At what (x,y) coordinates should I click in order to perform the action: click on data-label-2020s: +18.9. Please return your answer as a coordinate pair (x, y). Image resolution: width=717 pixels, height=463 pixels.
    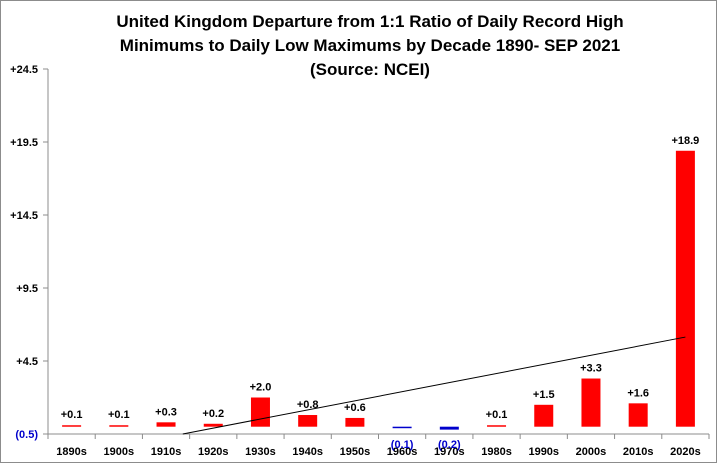
    Looking at the image, I should click on (685, 141).